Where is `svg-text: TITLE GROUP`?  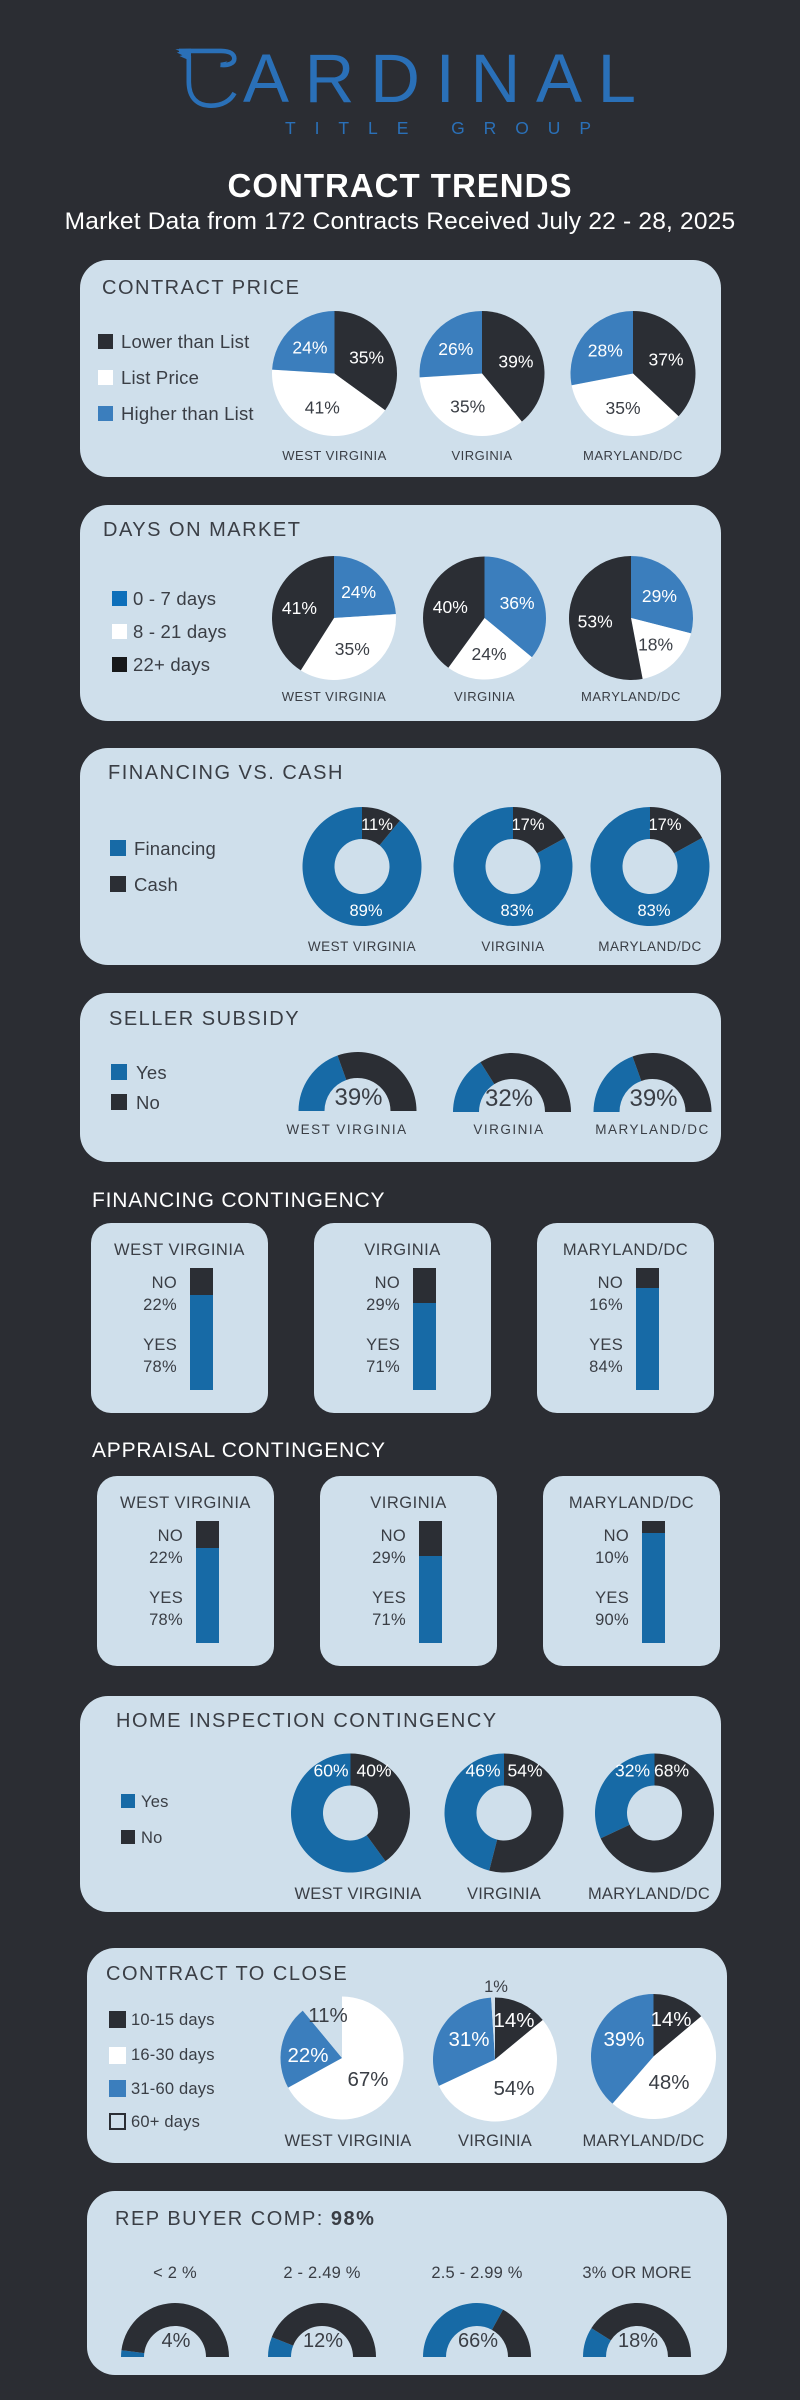 svg-text: TITLE GROUP is located at coordinates (447, 128).